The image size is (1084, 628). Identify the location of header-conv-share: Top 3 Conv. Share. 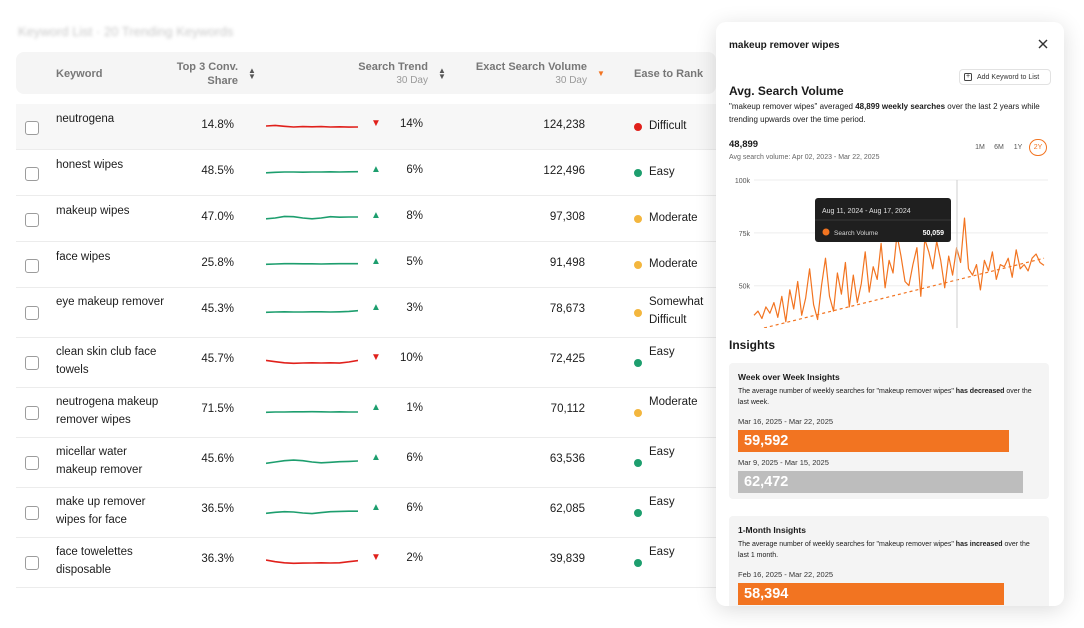
(207, 74).